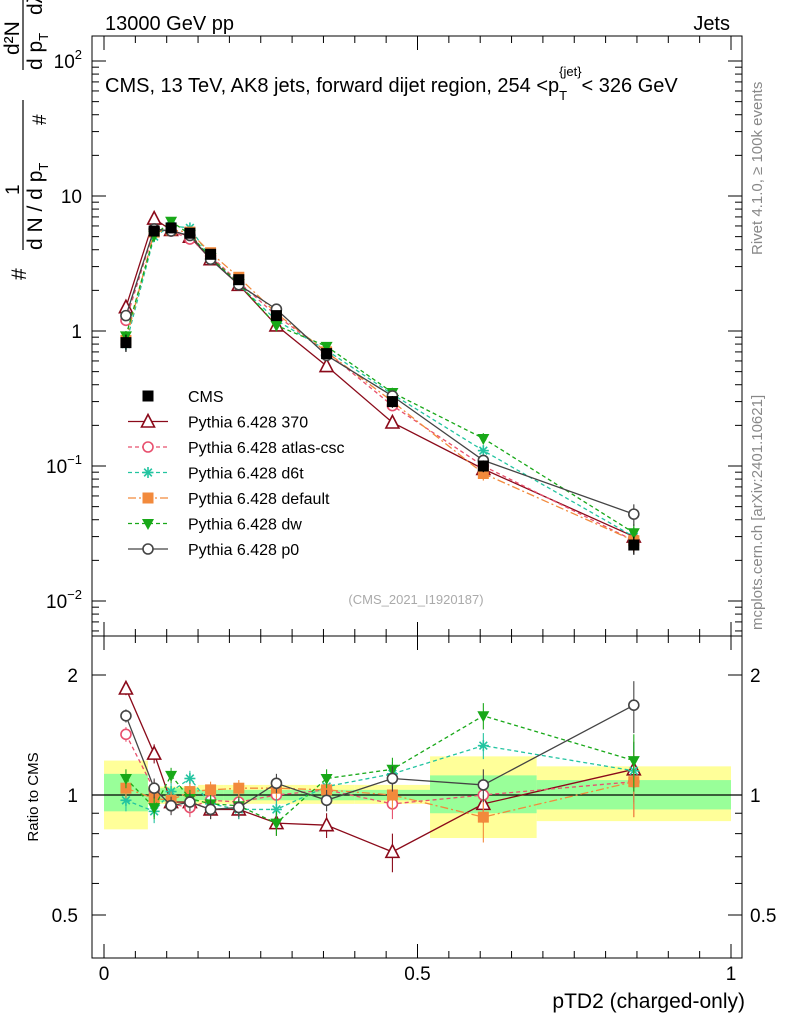 Image resolution: width=786 pixels, height=1024 pixels. What do you see at coordinates (415, 599) in the screenshot?
I see `watermark: (CMS_2021_I1920187)` at bounding box center [415, 599].